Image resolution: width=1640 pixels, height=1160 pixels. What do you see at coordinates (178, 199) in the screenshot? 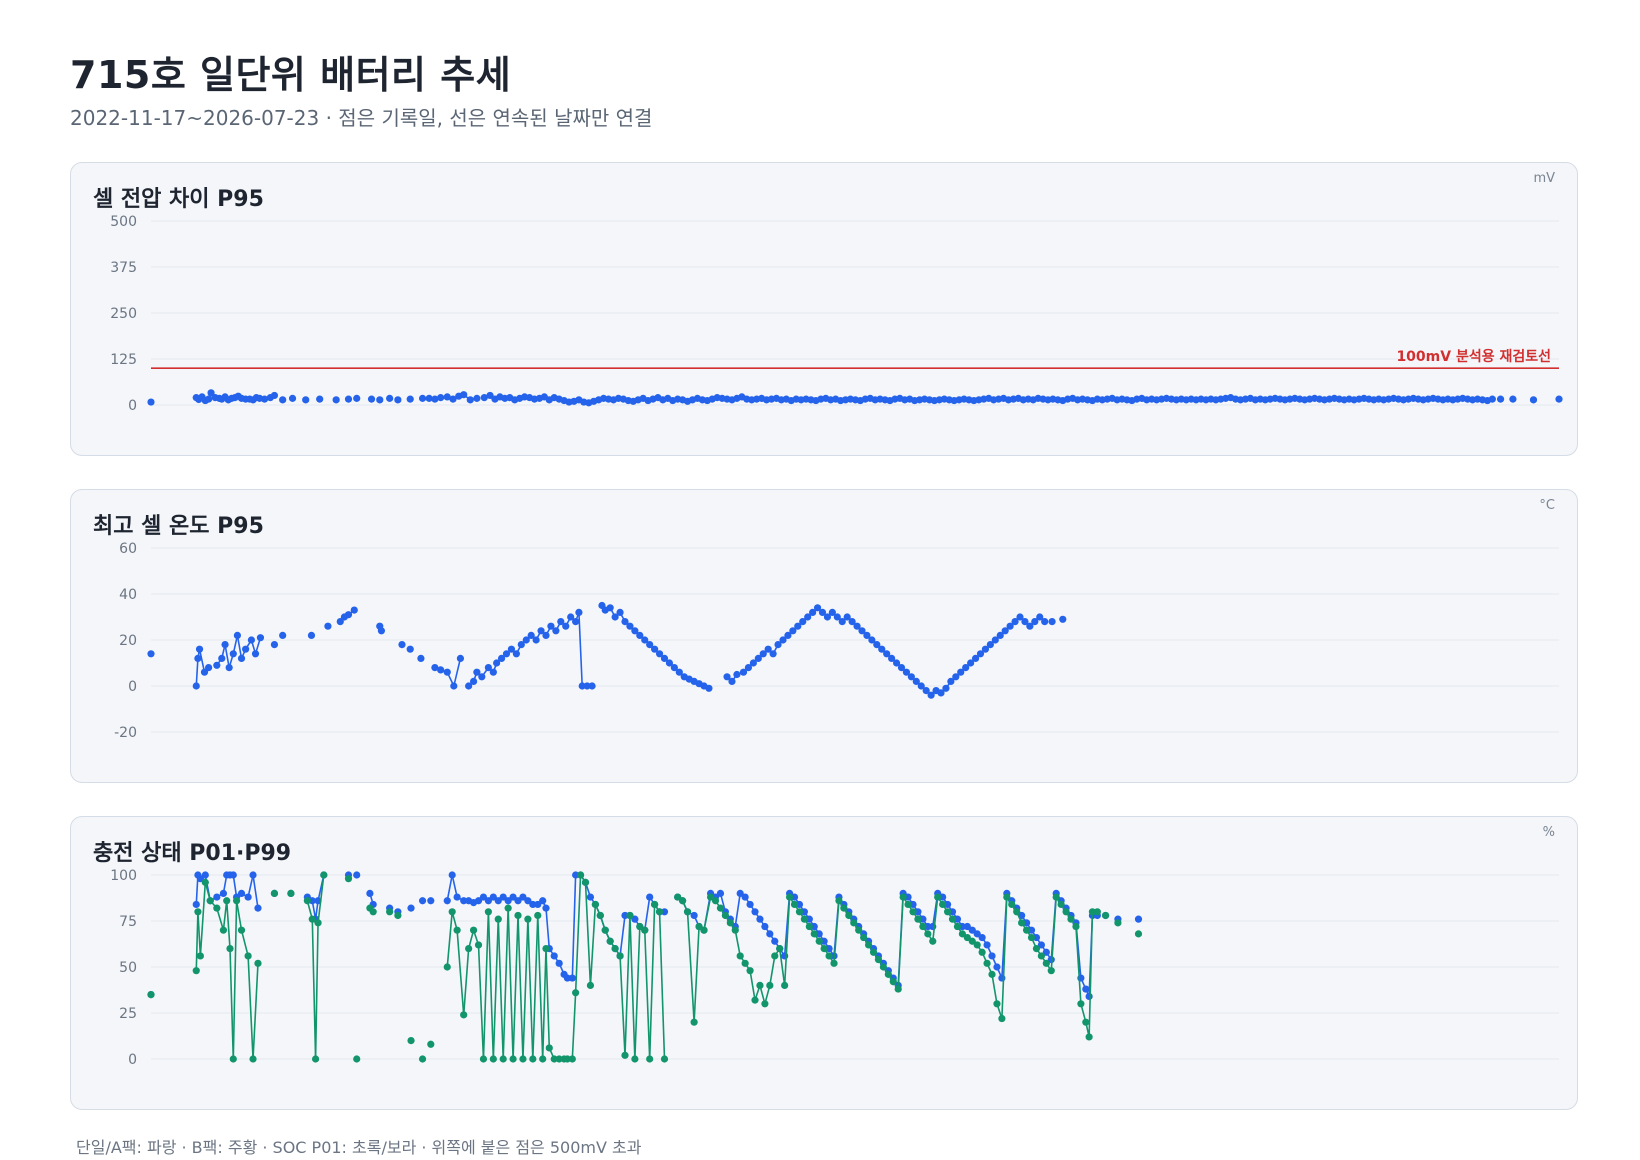
I see `voltage-chart-title: 셀 전압 차이 P95` at bounding box center [178, 199].